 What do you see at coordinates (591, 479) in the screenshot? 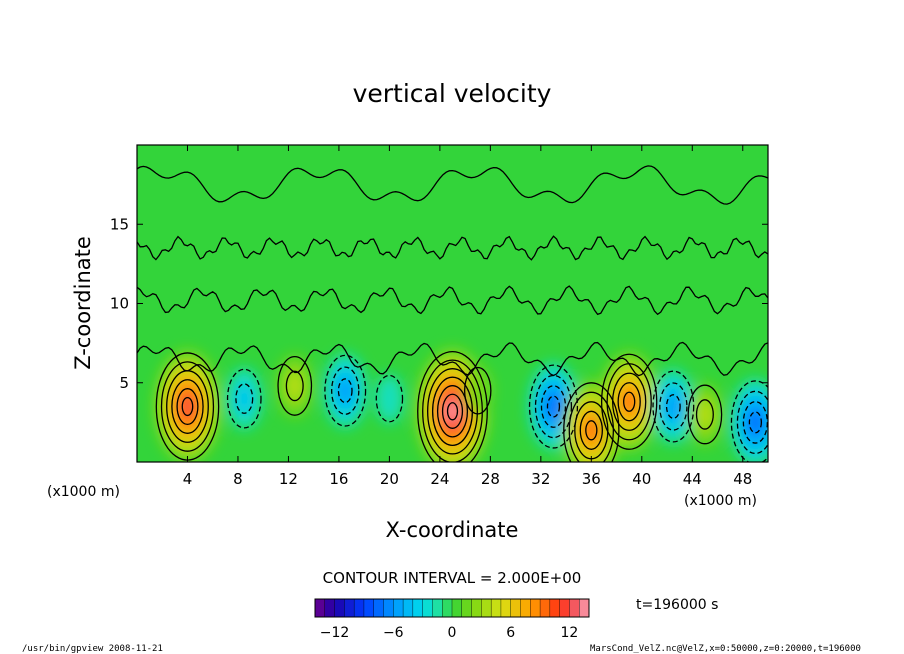
I see `x-tick-label: 36` at bounding box center [591, 479].